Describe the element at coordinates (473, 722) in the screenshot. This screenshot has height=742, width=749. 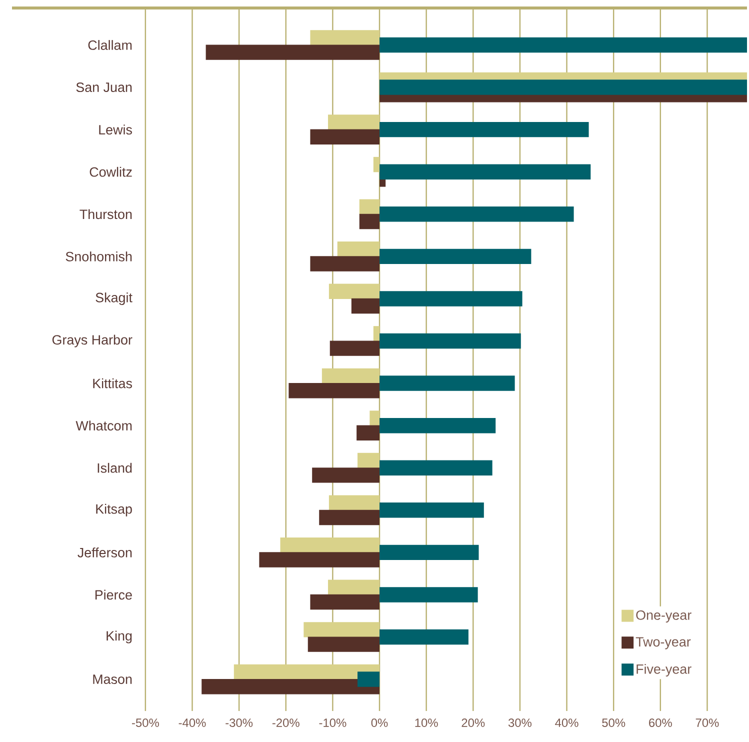
I see `x-tick-label: 20%` at that location.